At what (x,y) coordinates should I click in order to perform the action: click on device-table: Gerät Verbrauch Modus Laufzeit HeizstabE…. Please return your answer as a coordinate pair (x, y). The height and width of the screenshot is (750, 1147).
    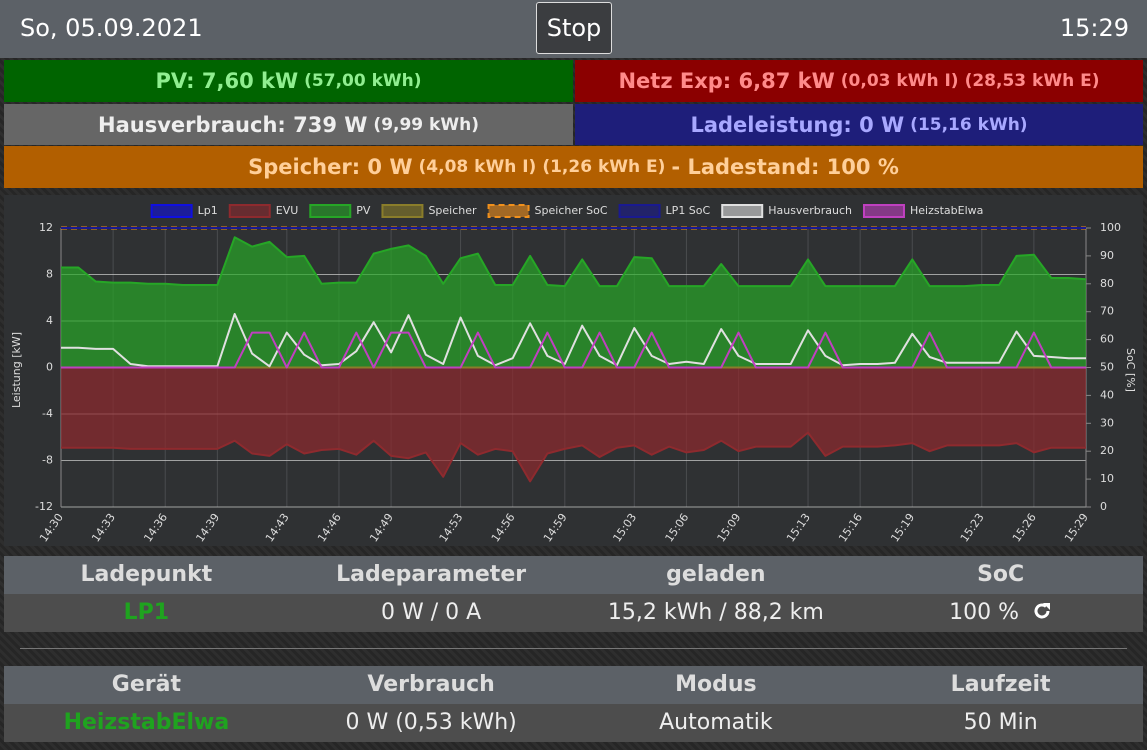
    Looking at the image, I should click on (573, 704).